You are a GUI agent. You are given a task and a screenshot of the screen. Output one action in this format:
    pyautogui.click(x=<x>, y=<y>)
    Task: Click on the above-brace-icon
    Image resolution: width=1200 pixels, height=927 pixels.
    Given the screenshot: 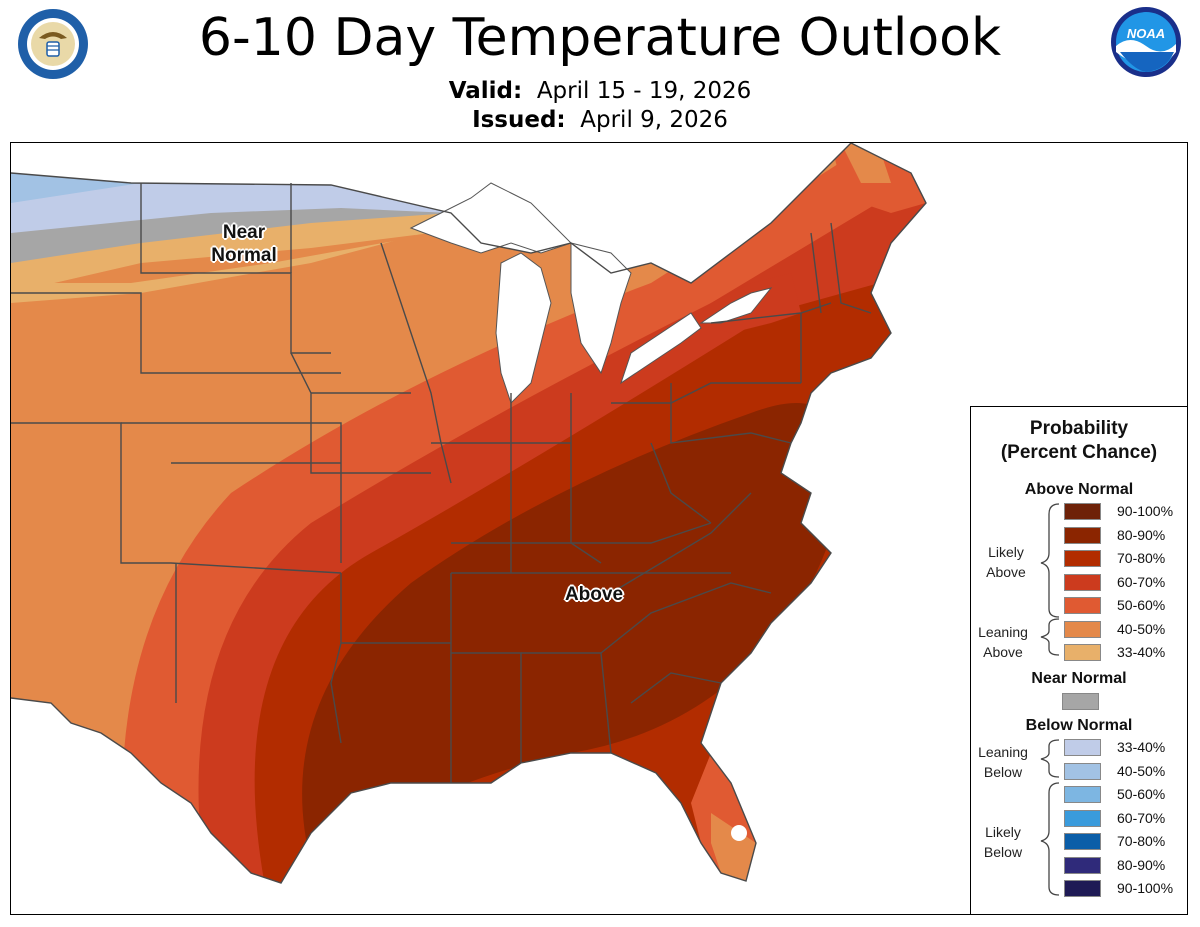 What is the action you would take?
    pyautogui.click(x=1050, y=579)
    